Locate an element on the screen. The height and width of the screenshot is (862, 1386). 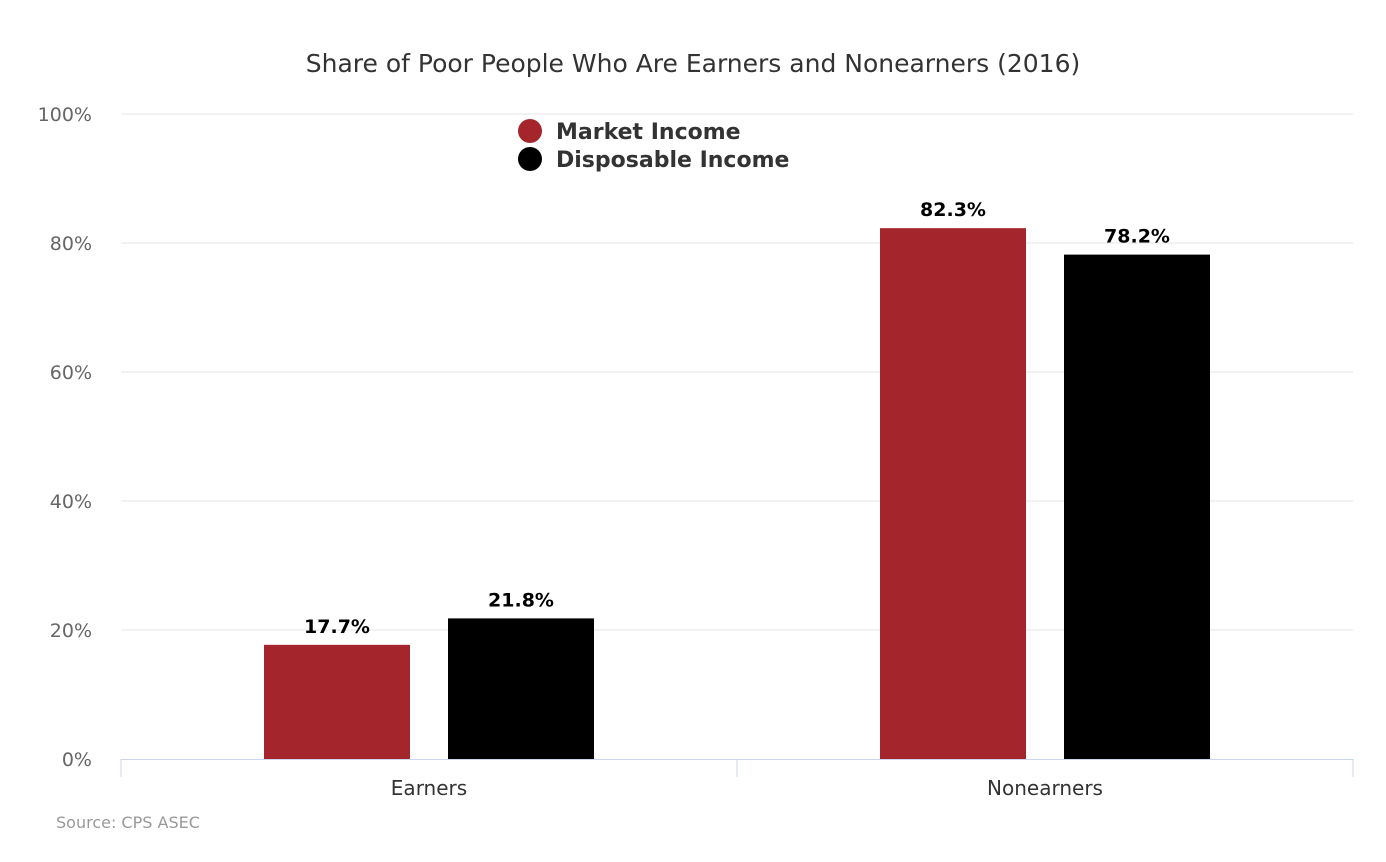
legend-item: Disposable Income is located at coordinates (653, 160).